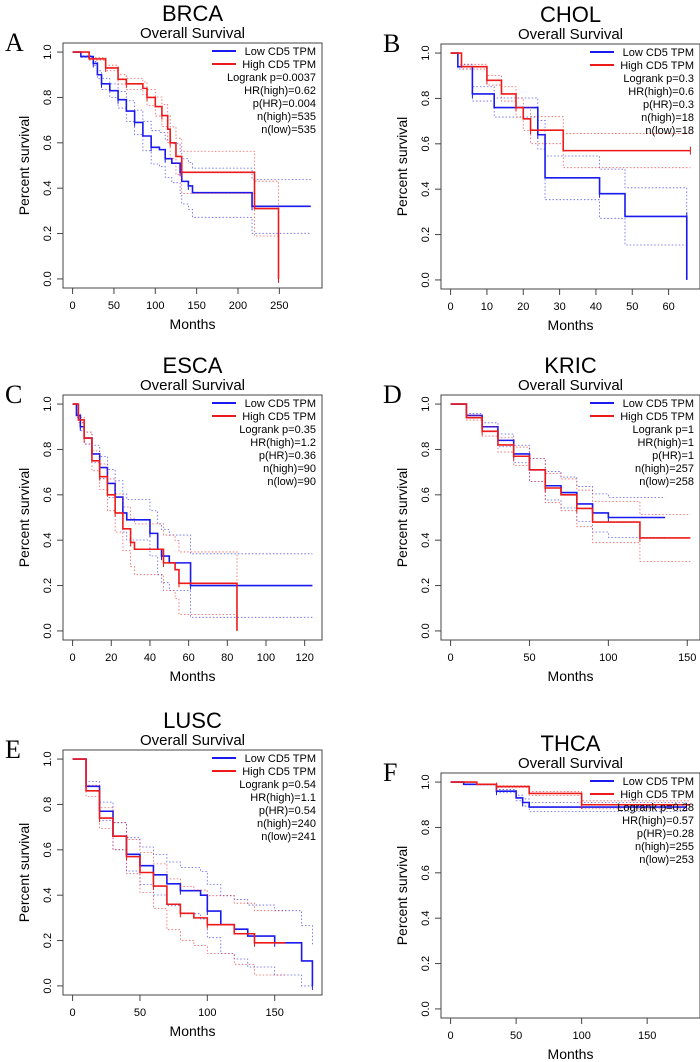  What do you see at coordinates (189, 658) in the screenshot?
I see `x-tick-label: 60` at bounding box center [189, 658].